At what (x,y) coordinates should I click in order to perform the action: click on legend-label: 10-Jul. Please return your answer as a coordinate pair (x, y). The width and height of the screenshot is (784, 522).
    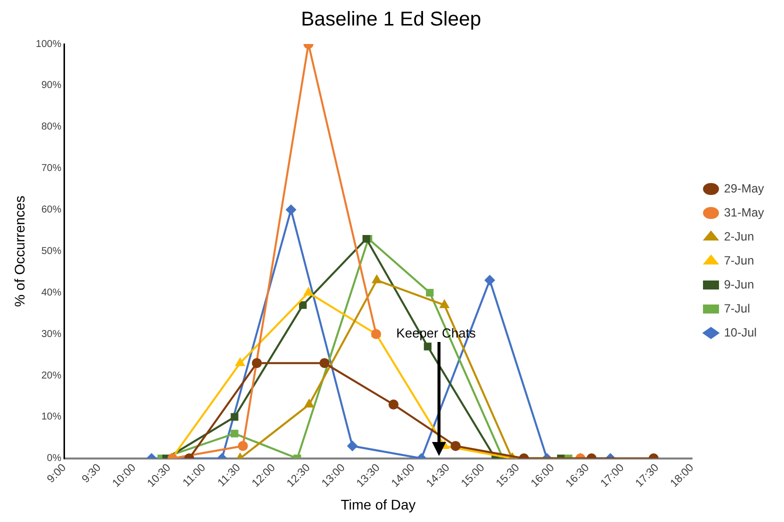
    Looking at the image, I should click on (740, 332).